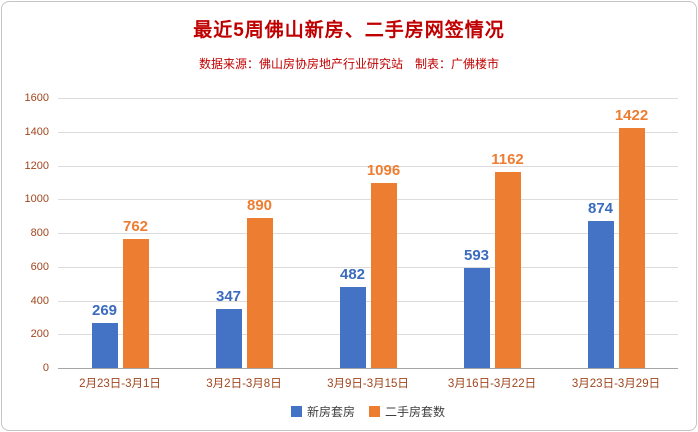 Image resolution: width=698 pixels, height=432 pixels. I want to click on y-tick-label: 200, so click(39, 334).